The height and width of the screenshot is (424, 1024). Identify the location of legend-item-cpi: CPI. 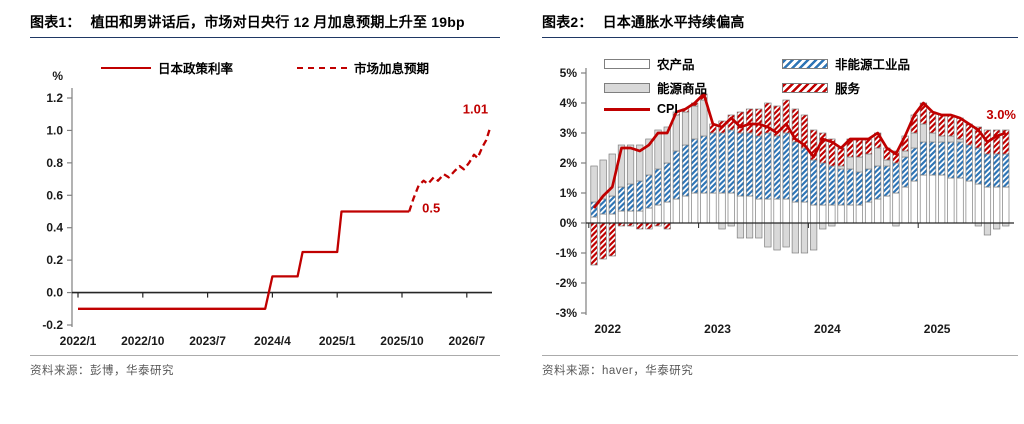
(693, 109).